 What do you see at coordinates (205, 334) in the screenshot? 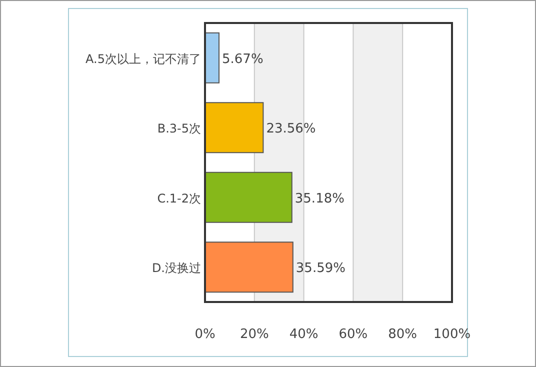
I see `x-tick-label: 0%` at bounding box center [205, 334].